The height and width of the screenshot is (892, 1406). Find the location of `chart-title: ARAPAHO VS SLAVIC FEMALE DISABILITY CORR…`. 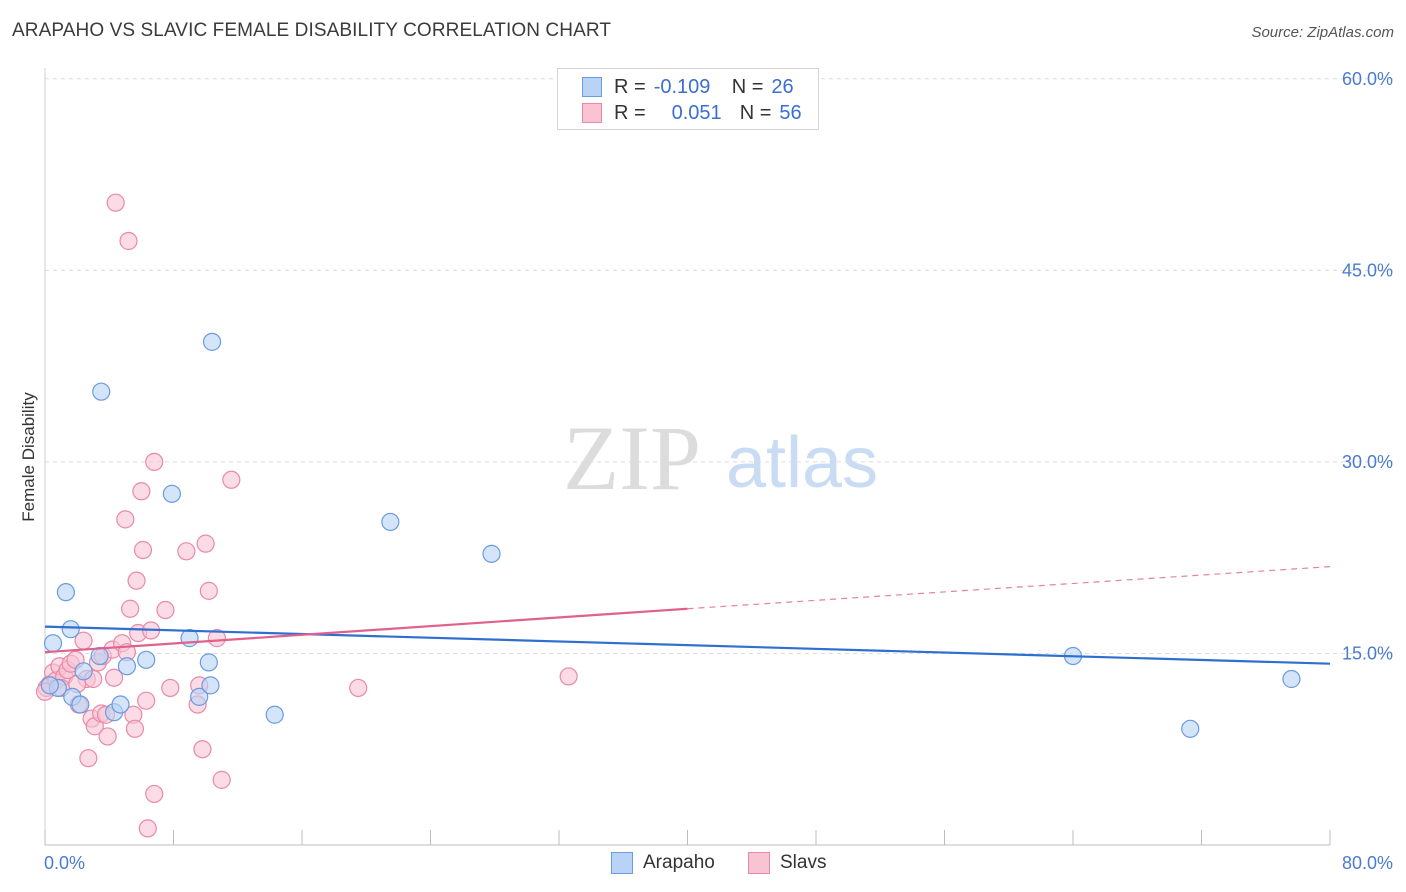

chart-title: ARAPAHO VS SLAVIC FEMALE DISABILITY CORR… is located at coordinates (312, 30).